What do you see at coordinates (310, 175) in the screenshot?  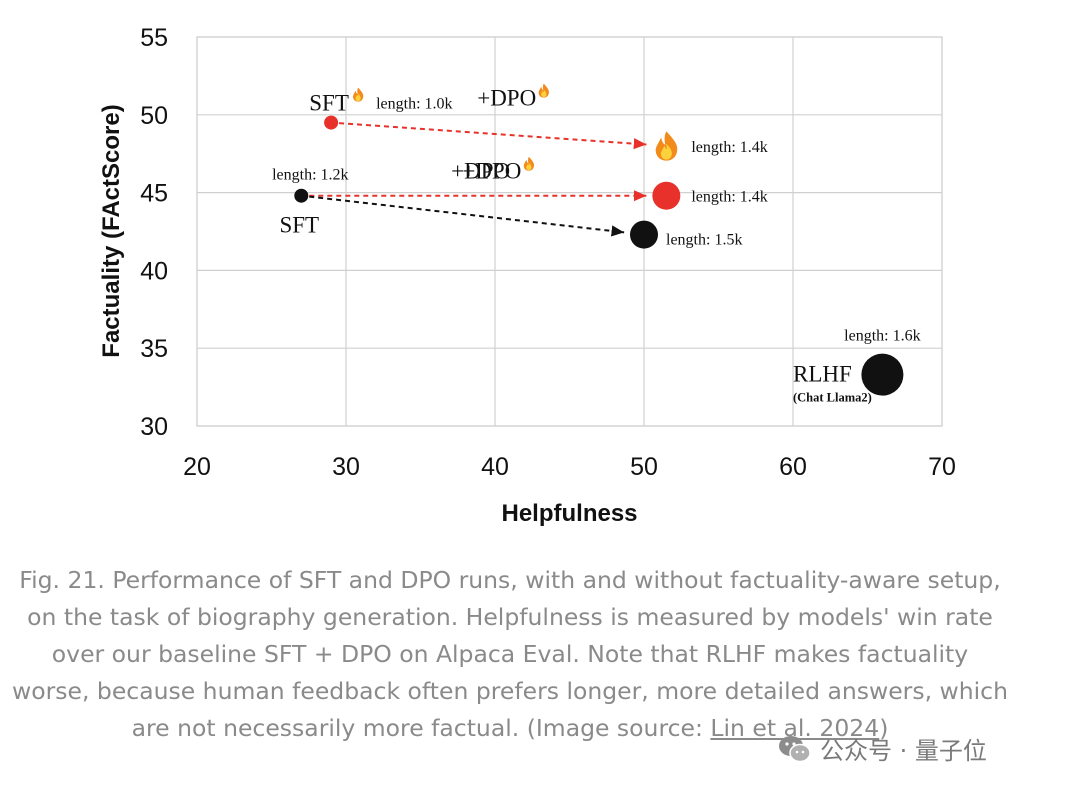 I see `length-label: length: 1.2k` at bounding box center [310, 175].